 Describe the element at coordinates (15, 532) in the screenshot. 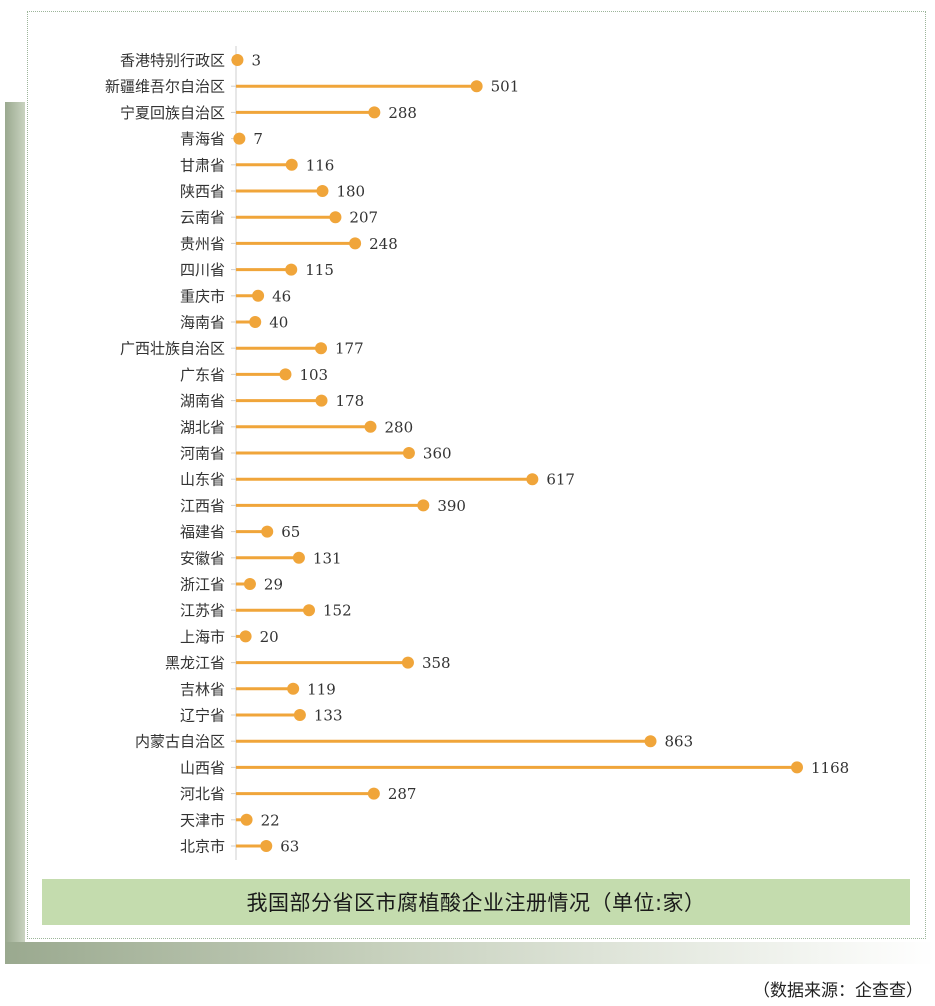

I see `frame-shadow-left` at that location.